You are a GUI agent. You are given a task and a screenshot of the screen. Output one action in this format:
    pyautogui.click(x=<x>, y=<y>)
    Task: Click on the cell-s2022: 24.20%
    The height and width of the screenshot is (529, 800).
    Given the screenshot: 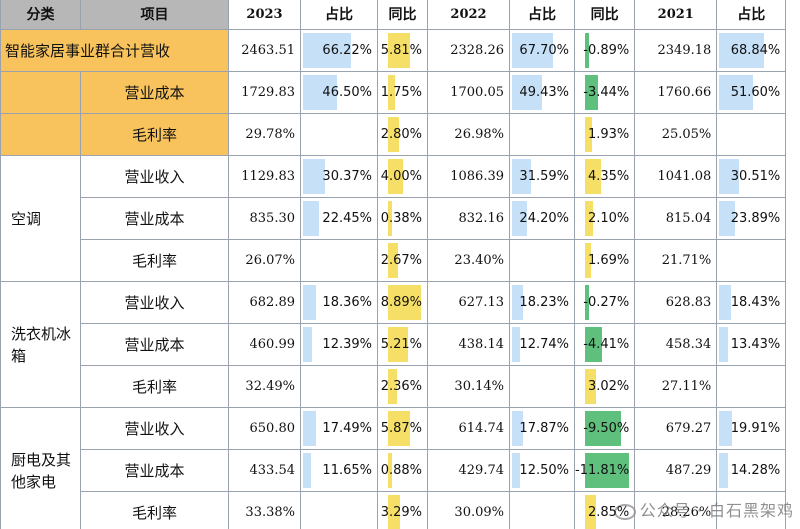 What is the action you would take?
    pyautogui.click(x=542, y=218)
    